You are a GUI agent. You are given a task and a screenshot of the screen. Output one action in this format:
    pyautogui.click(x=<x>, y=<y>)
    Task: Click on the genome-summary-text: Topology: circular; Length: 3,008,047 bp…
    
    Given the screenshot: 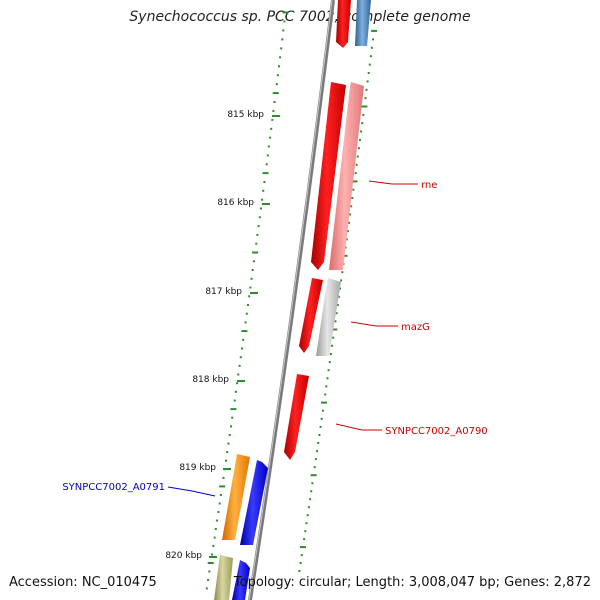 What is the action you would take?
    pyautogui.click(x=412, y=582)
    